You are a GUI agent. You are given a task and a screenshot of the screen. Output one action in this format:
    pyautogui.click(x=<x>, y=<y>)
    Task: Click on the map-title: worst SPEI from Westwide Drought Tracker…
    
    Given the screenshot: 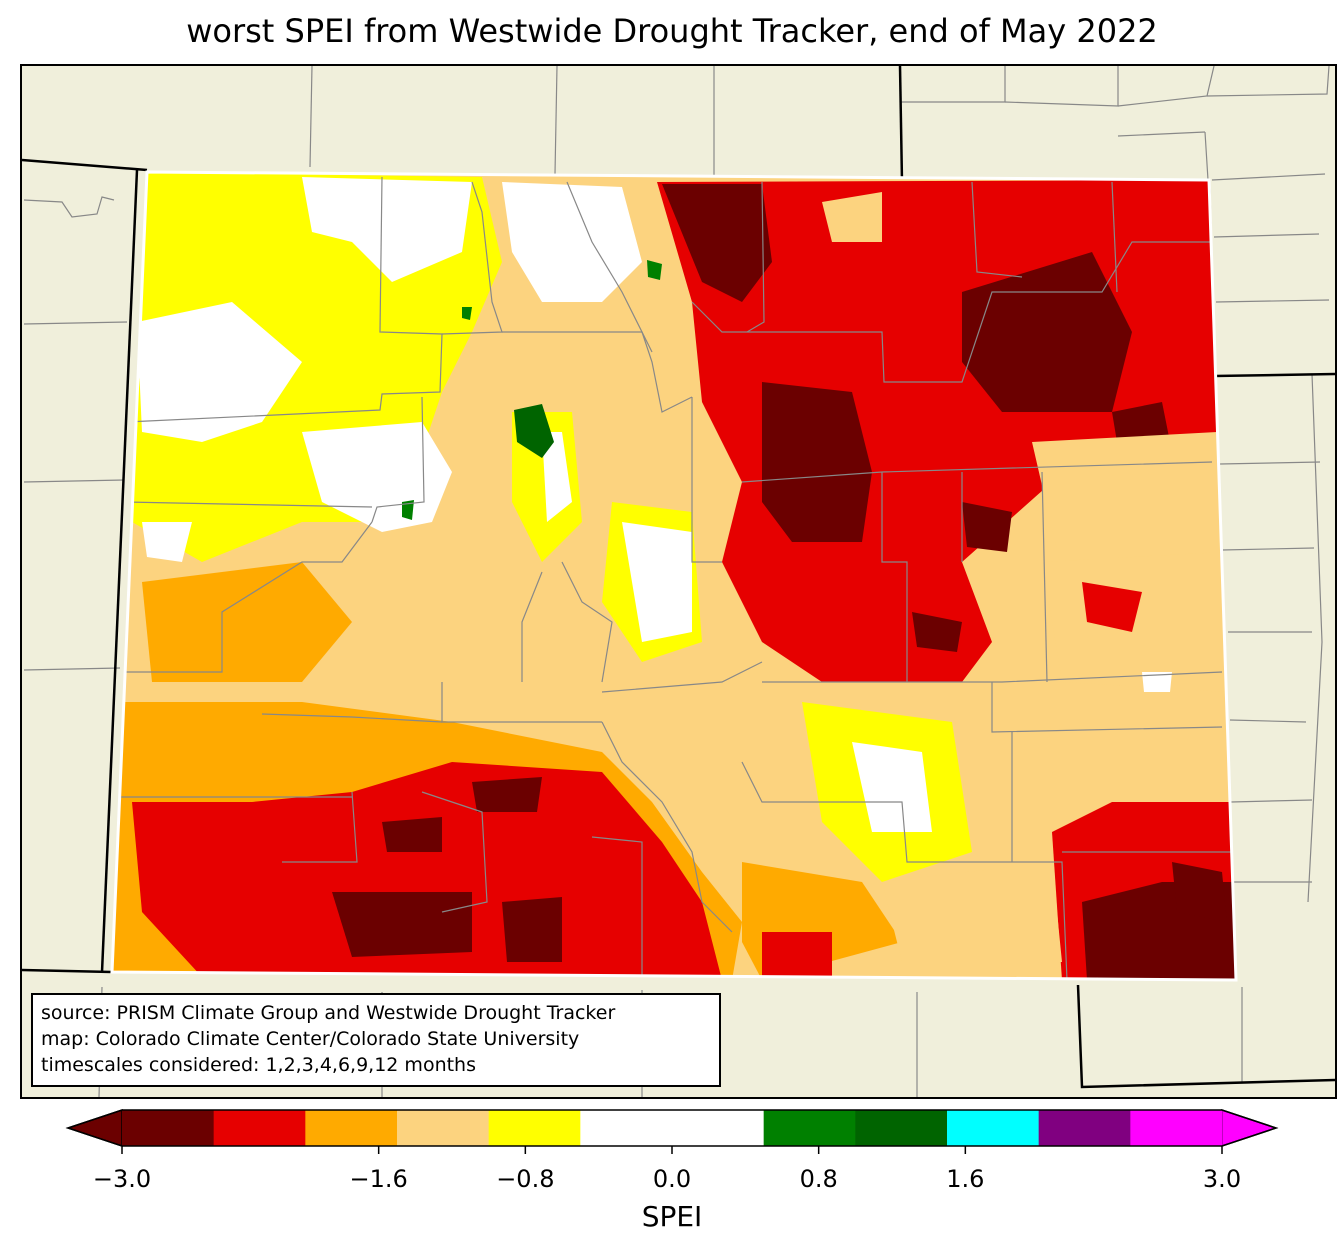 What is the action you would take?
    pyautogui.click(x=672, y=31)
    